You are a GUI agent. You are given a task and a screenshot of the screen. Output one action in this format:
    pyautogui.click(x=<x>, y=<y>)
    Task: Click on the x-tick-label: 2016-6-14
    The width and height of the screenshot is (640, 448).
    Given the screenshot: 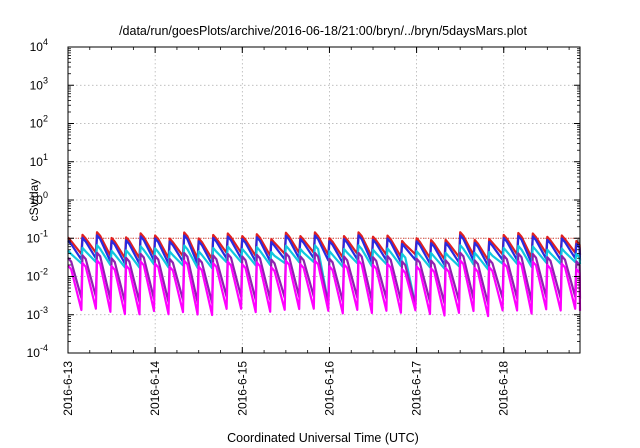 What is the action you would take?
    pyautogui.click(x=155, y=388)
    